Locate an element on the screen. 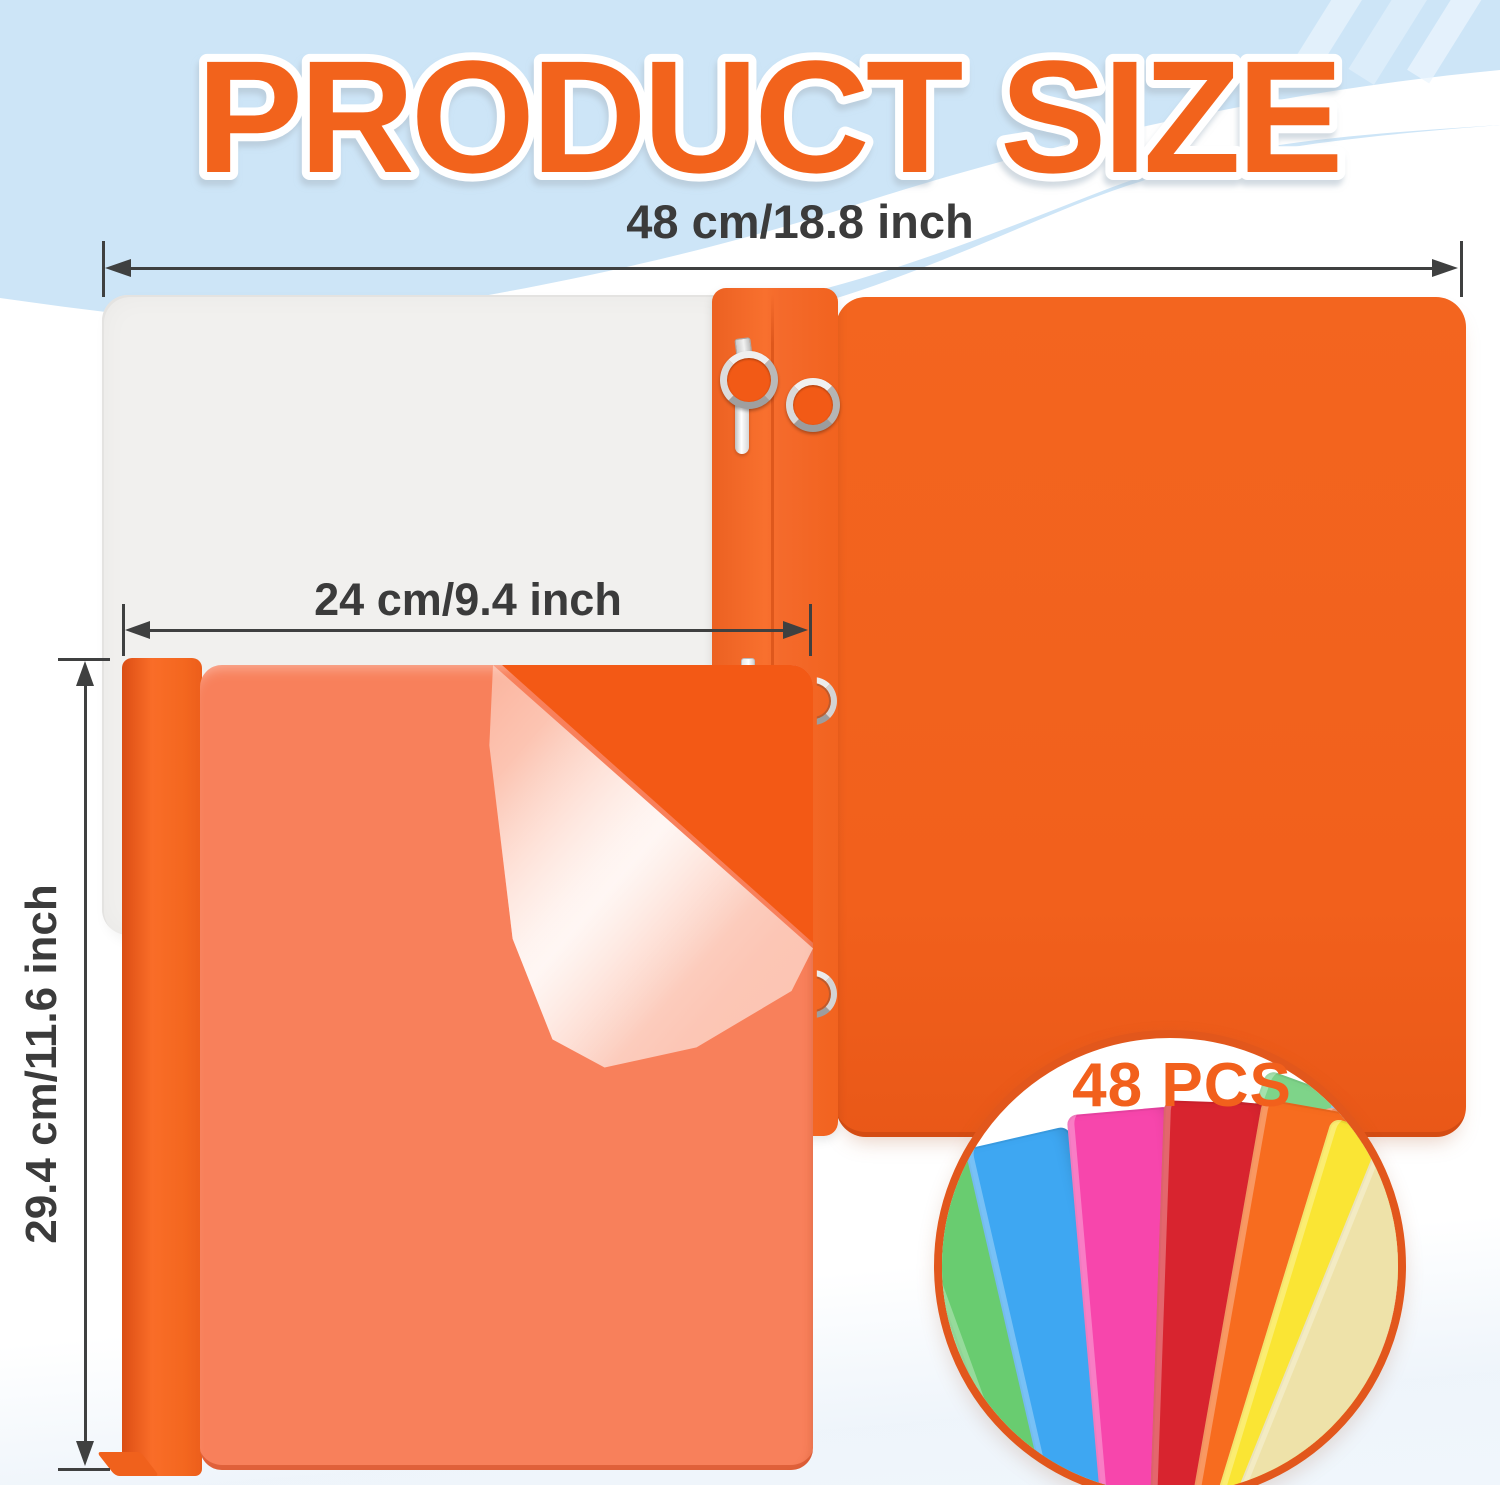 The image size is (1500, 1485). front-height-arrow is located at coordinates (85, 1063).